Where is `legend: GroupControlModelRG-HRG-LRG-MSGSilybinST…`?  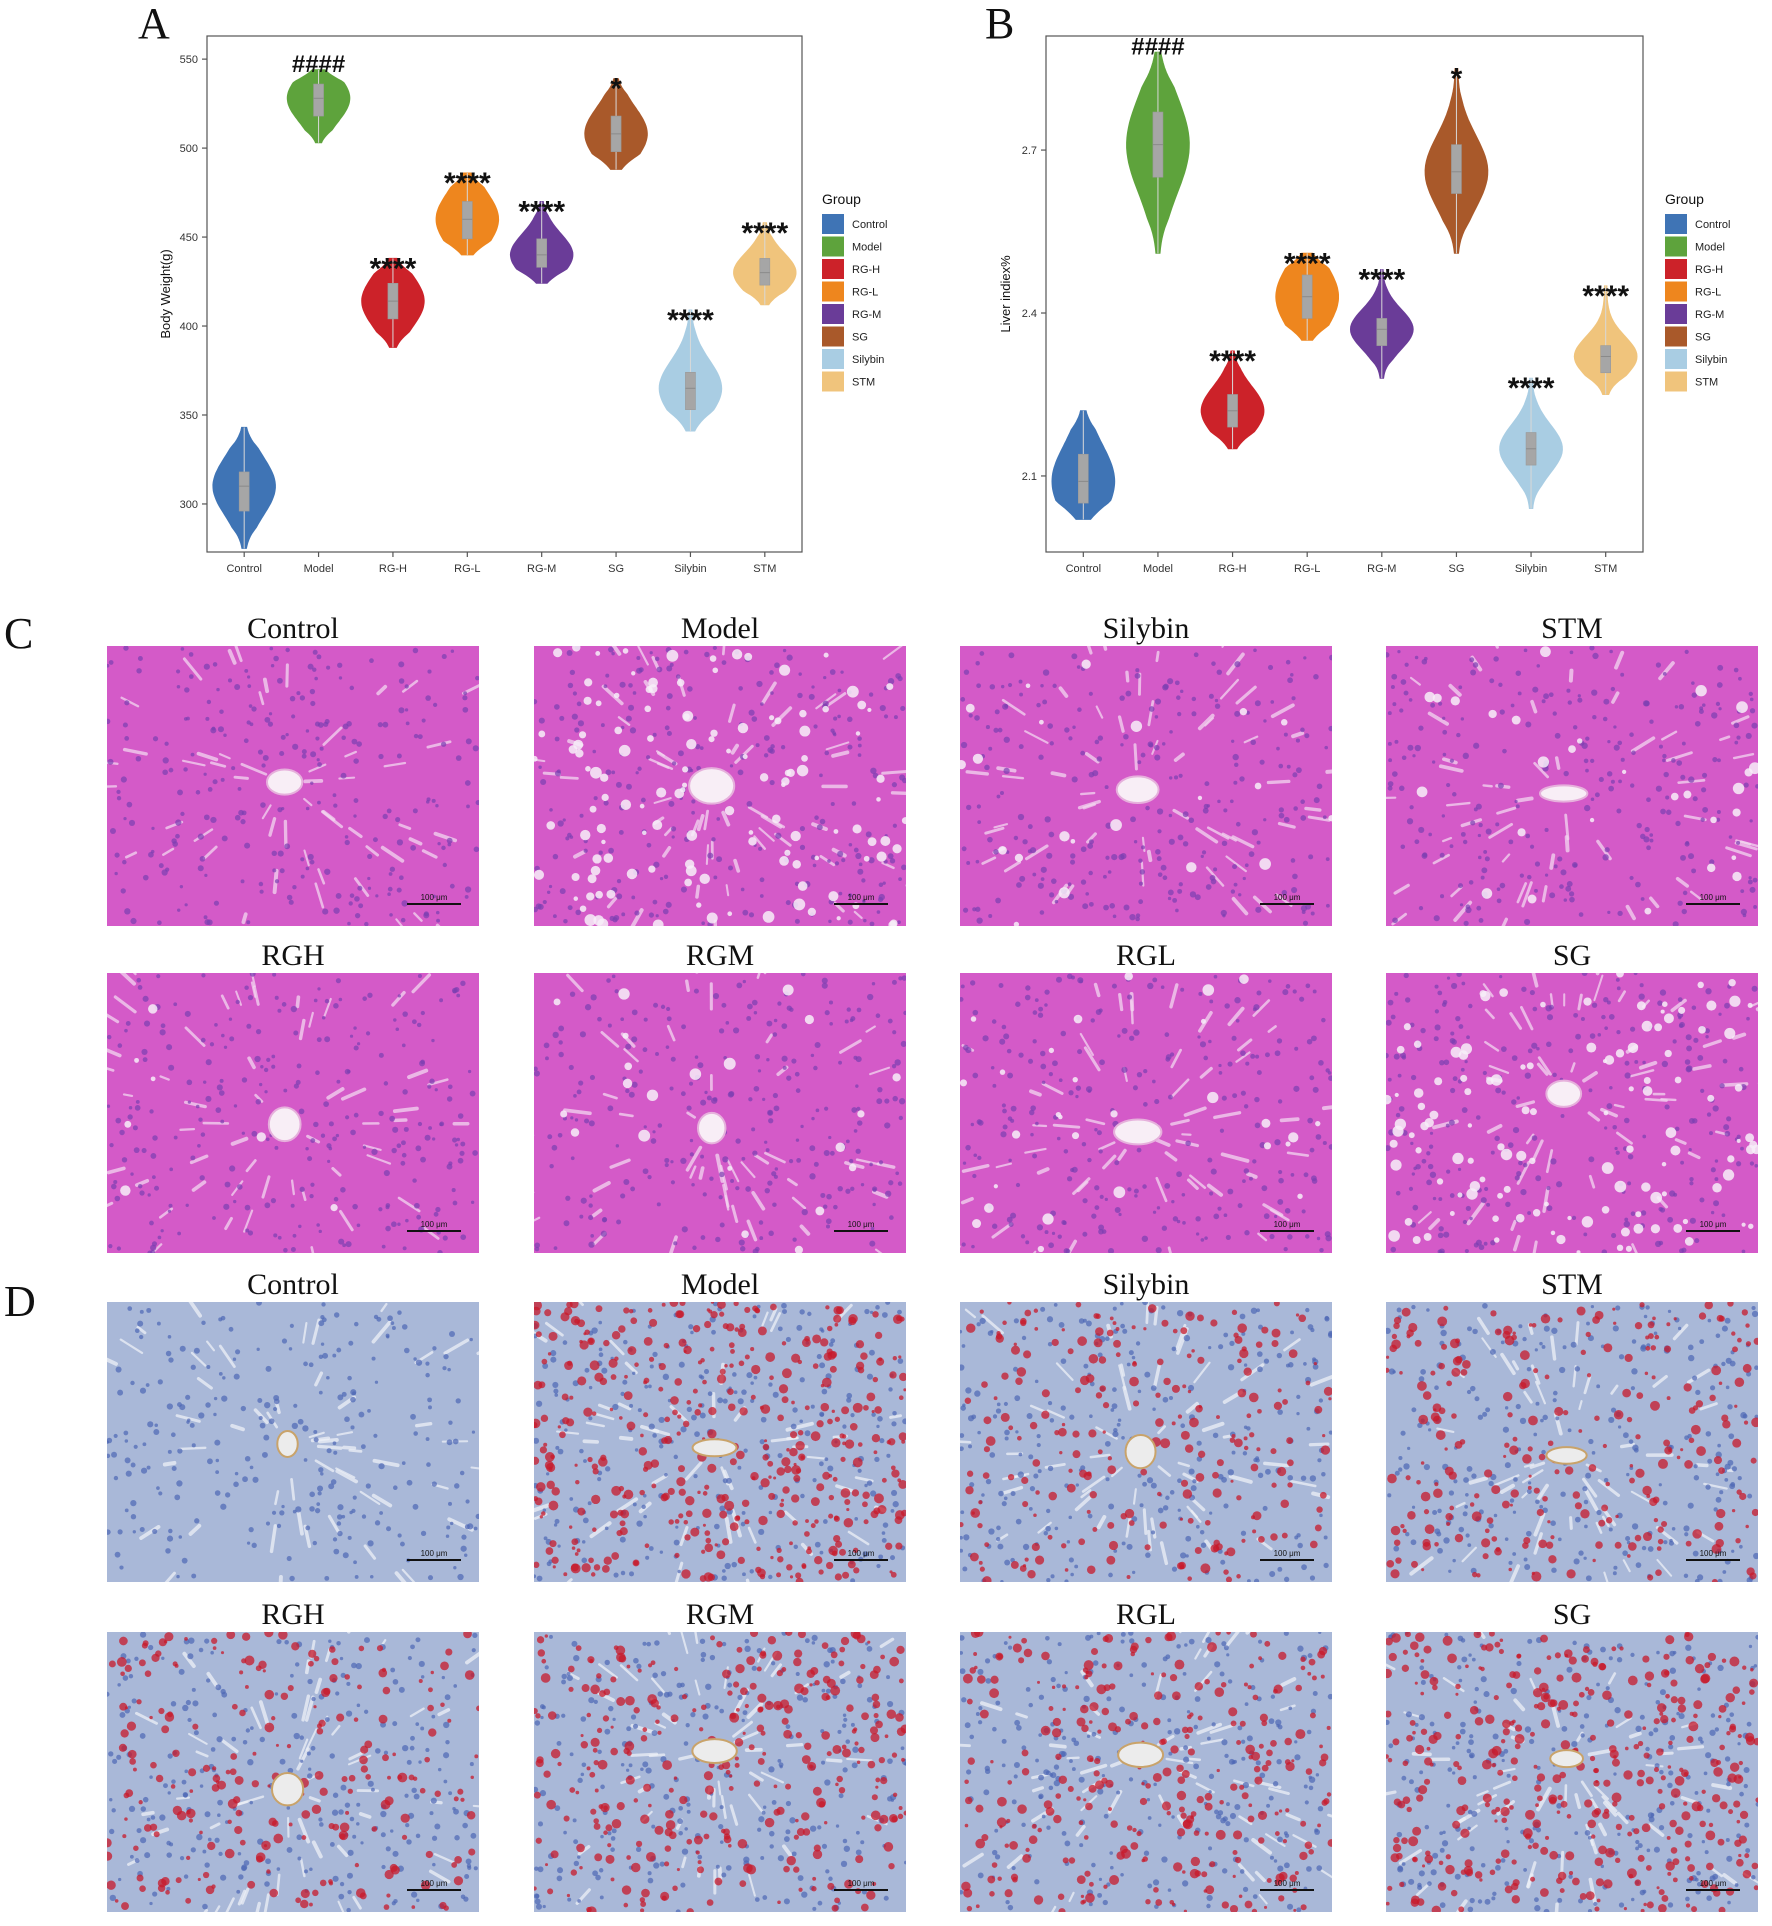
legend: GroupControlModelRG-HRG-LRG-MSGSilybinST… is located at coordinates (1697, 291).